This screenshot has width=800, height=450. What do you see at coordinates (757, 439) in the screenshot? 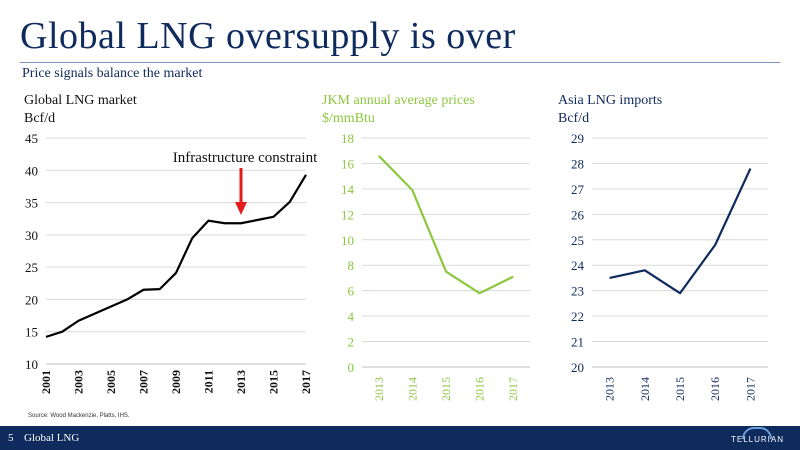
I see `tellurian-logo: TELLURIAN` at bounding box center [757, 439].